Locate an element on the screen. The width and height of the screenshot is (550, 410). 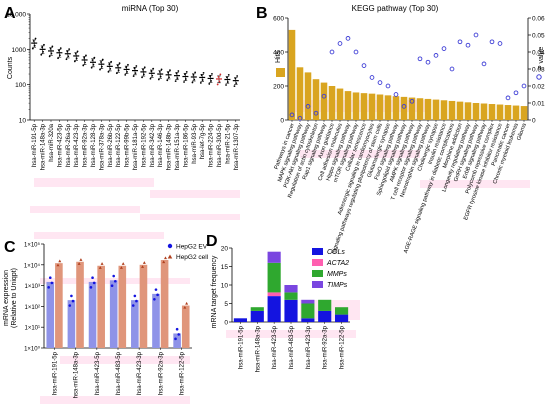
x-tick-label-hsa-mir-92a-3p: hsa-miR-92a-3p is located at coordinates (161, 373).